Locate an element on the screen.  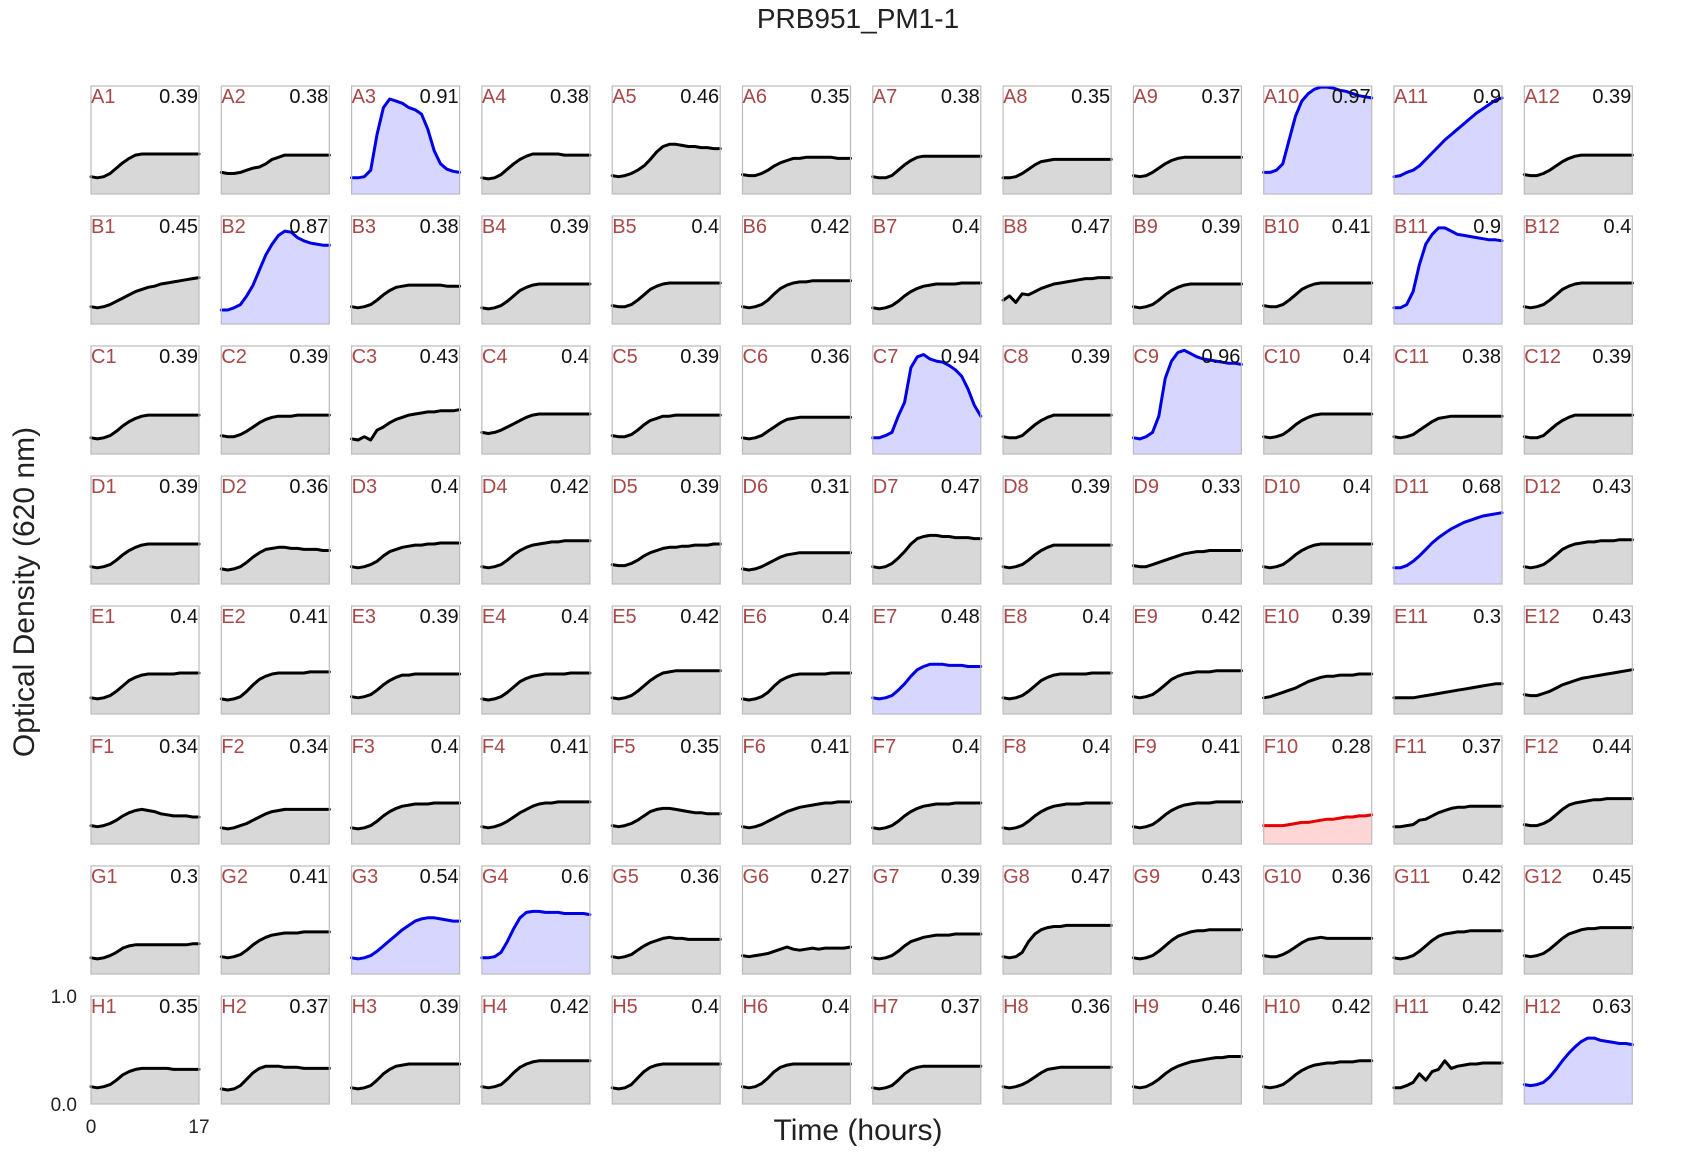
well-h5-curve is located at coordinates (666, 1076).